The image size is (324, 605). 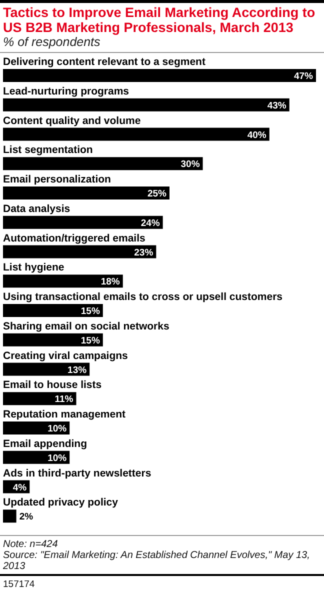 What do you see at coordinates (57, 180) in the screenshot?
I see `y-tick-label: Email personalization` at bounding box center [57, 180].